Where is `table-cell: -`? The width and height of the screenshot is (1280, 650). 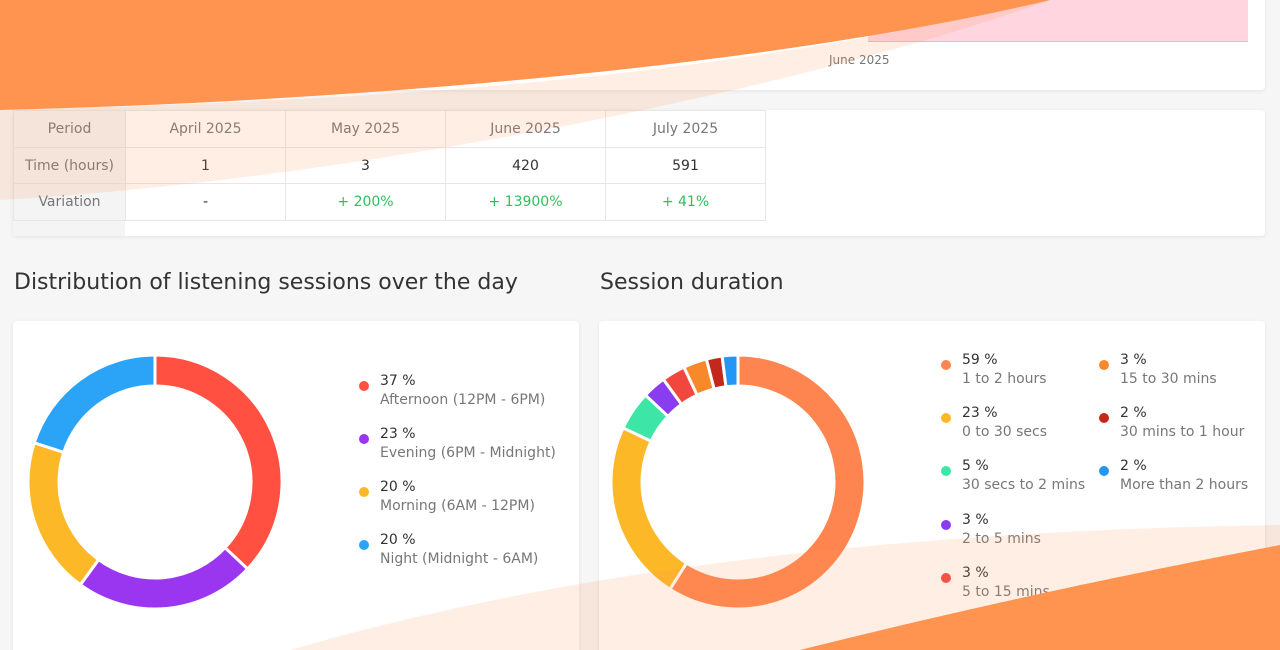 table-cell: - is located at coordinates (205, 202).